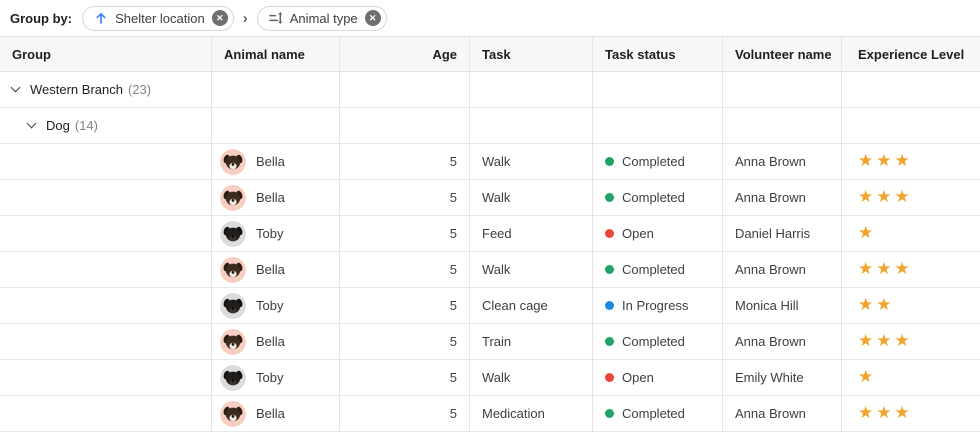  What do you see at coordinates (782, 305) in the screenshot?
I see `volunteer-name-cell: Monica Hill` at bounding box center [782, 305].